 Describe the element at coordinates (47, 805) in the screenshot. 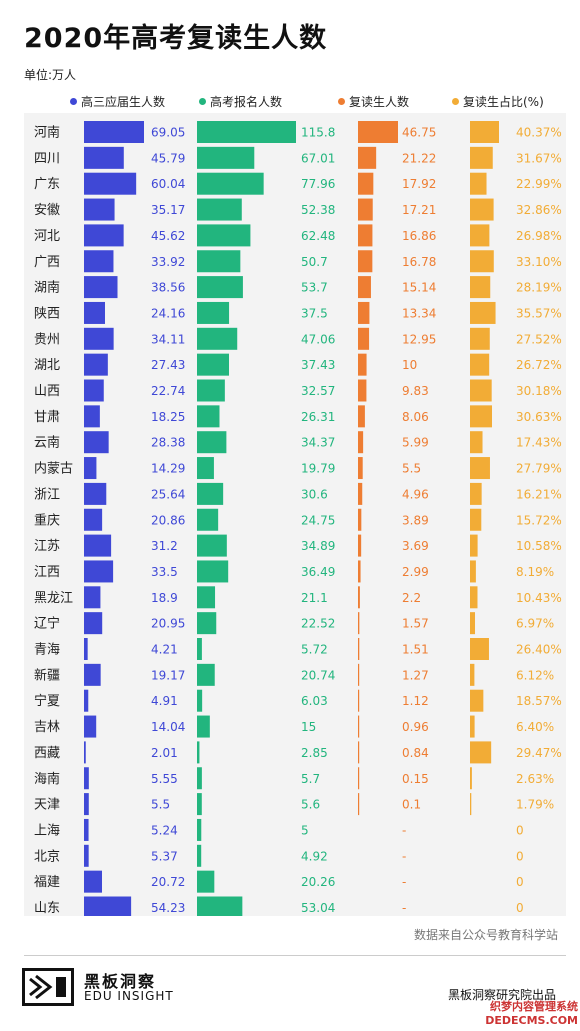

I see `category-label: 天津` at that location.